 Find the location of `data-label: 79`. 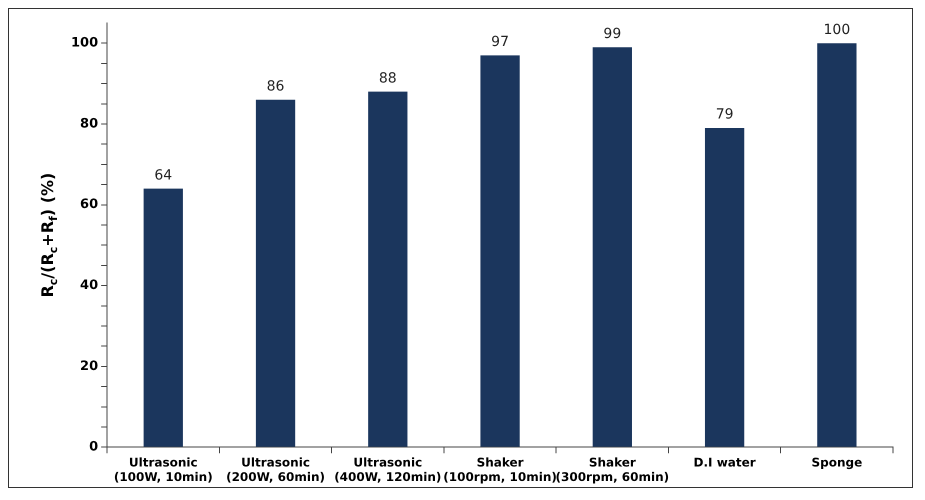

data-label: 79 is located at coordinates (725, 114).